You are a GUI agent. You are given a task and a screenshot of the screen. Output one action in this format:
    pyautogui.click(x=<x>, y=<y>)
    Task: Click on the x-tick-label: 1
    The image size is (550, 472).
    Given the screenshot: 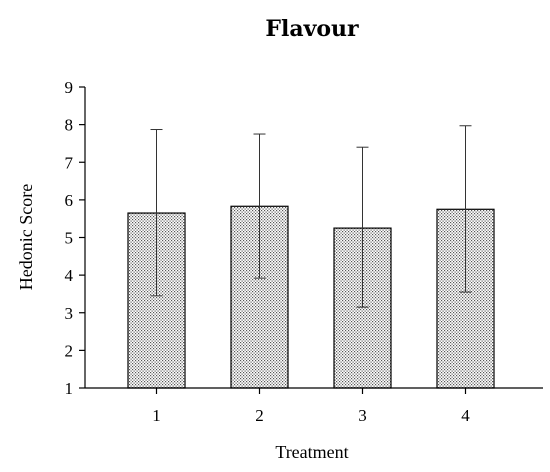 What is the action you would take?
    pyautogui.click(x=156, y=415)
    